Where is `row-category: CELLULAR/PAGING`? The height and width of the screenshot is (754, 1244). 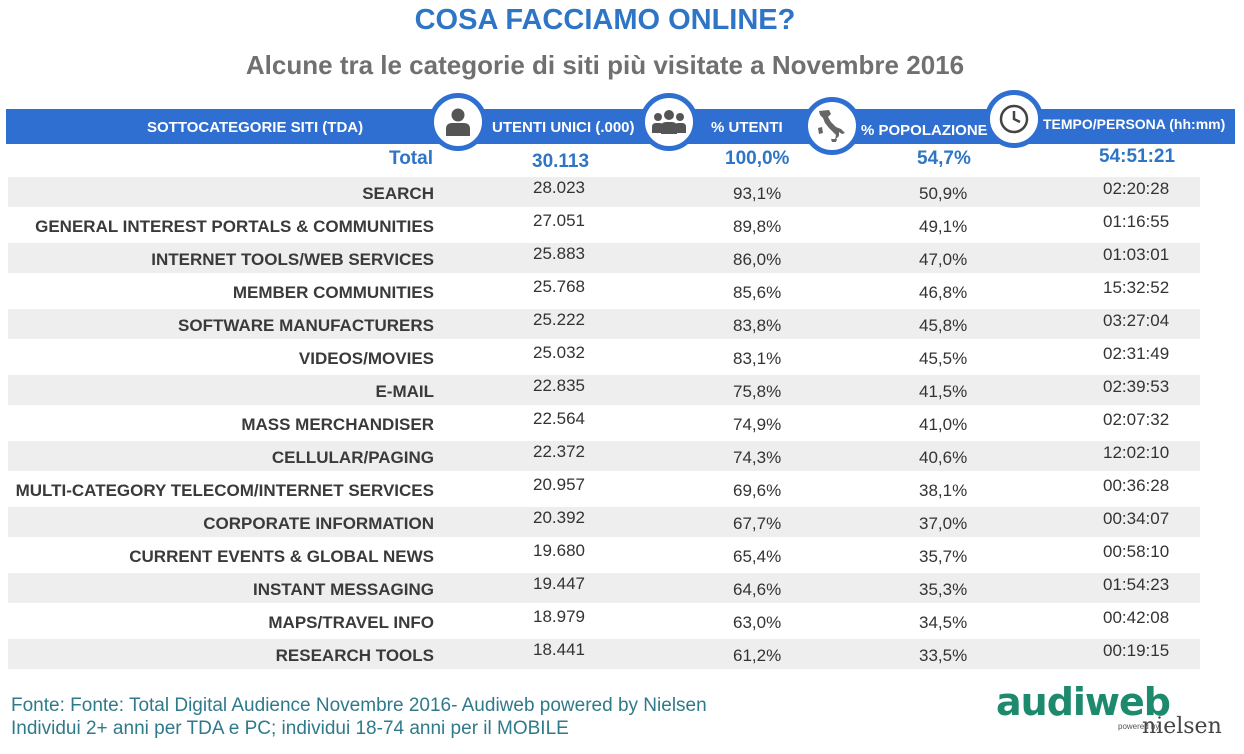
row-category: CELLULAR/PAGING is located at coordinates (352, 457).